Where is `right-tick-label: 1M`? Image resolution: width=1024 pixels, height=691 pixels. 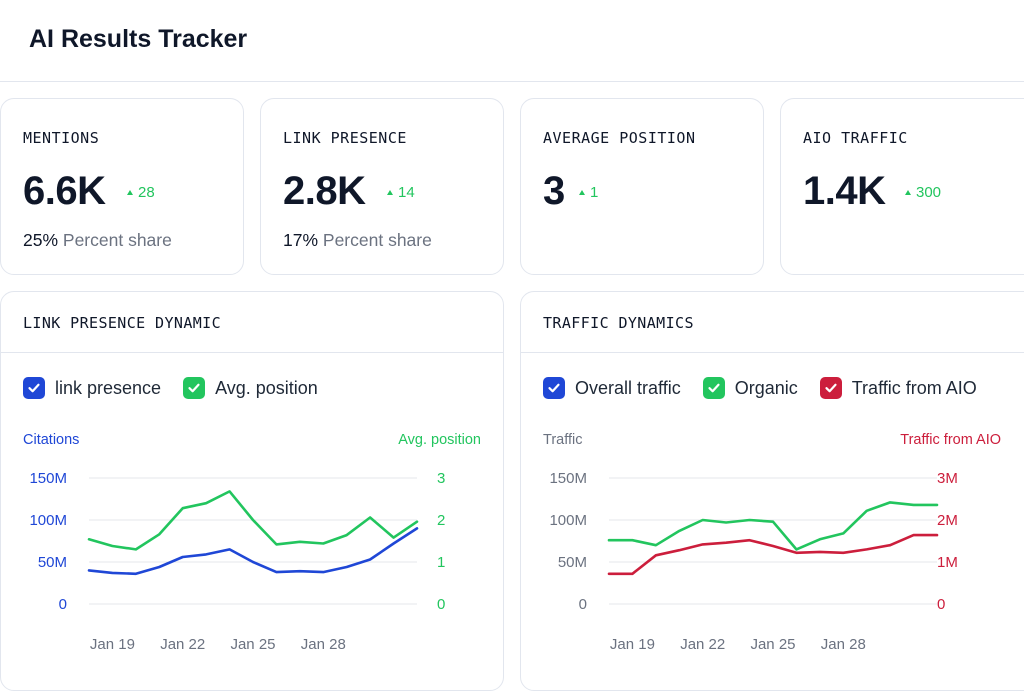
right-tick-label: 1M is located at coordinates (947, 562).